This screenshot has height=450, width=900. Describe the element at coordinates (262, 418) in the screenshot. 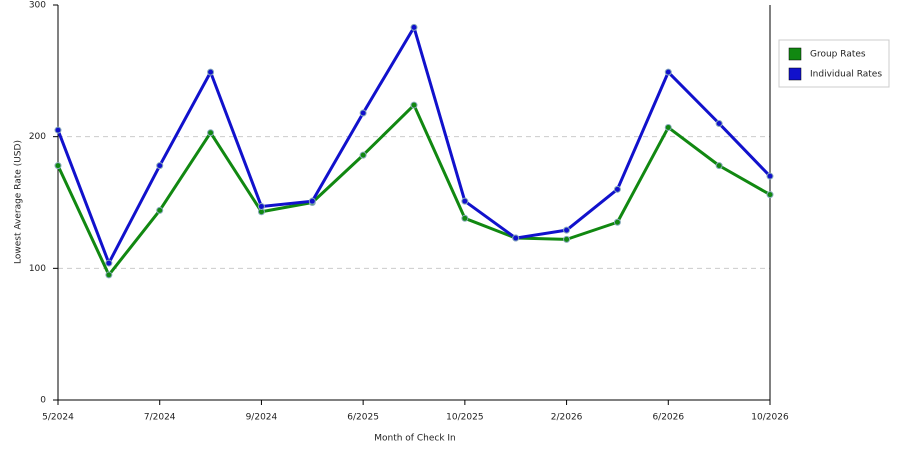

I see `x-tick-label: 9/2024` at that location.